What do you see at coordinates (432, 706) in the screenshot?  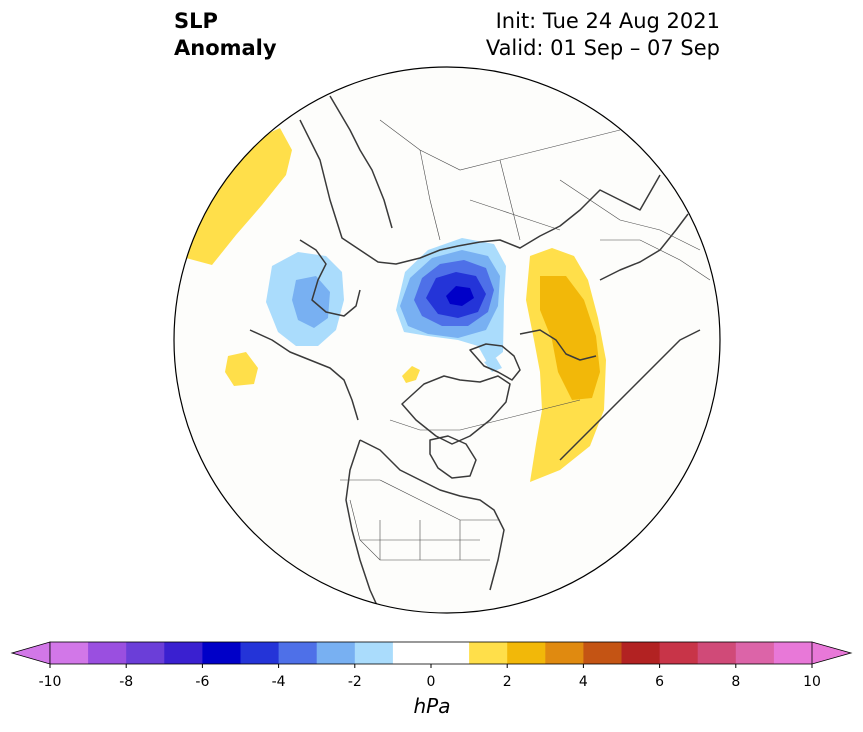 I see `colorbar-unit-label: hPa` at bounding box center [432, 706].